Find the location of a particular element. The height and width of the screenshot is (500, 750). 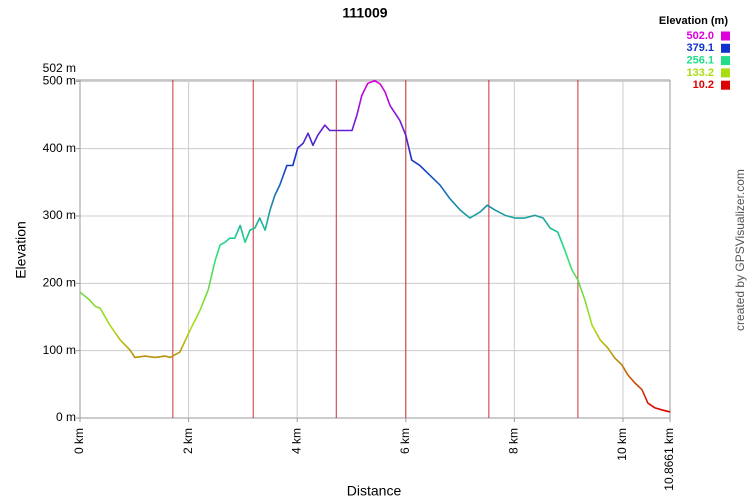

x-axis-title: Distance is located at coordinates (374, 491).